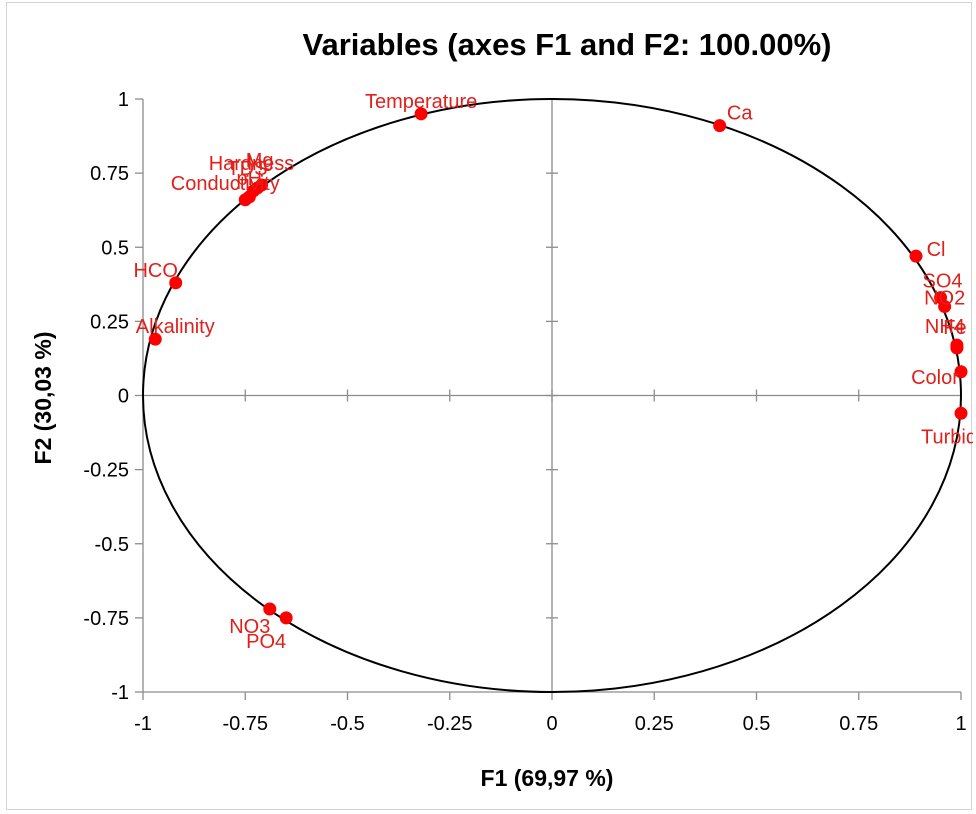 This screenshot has height=814, width=976. I want to click on y-axis-title: F2 (30,03 %), so click(43, 398).